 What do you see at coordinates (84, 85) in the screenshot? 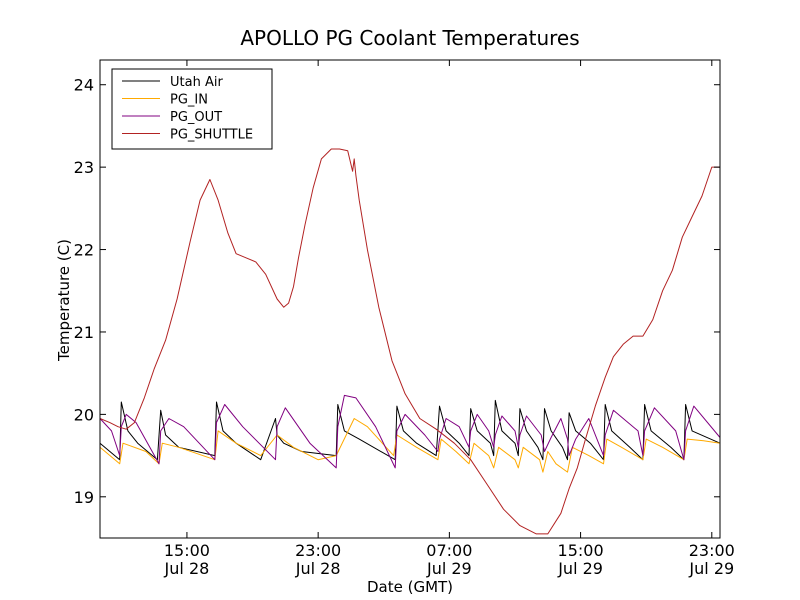
I see `y-tick-label: 24` at bounding box center [84, 85].